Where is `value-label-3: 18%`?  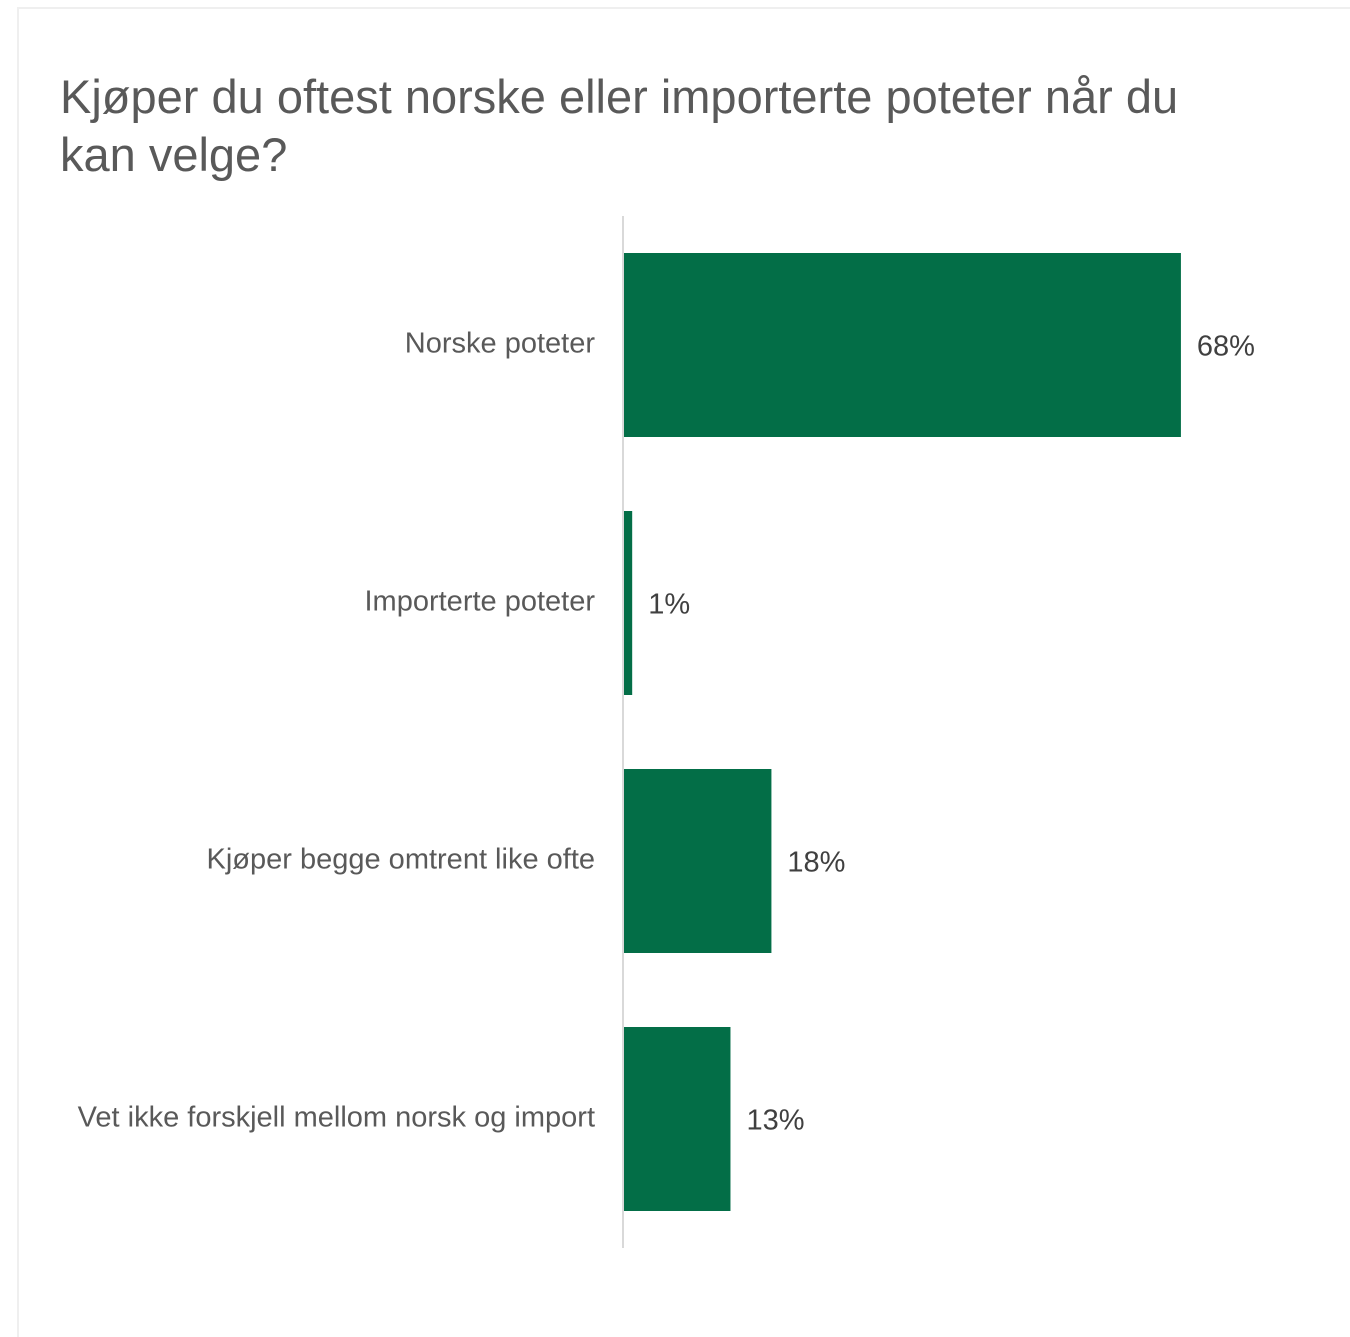 value-label-3: 18% is located at coordinates (816, 863).